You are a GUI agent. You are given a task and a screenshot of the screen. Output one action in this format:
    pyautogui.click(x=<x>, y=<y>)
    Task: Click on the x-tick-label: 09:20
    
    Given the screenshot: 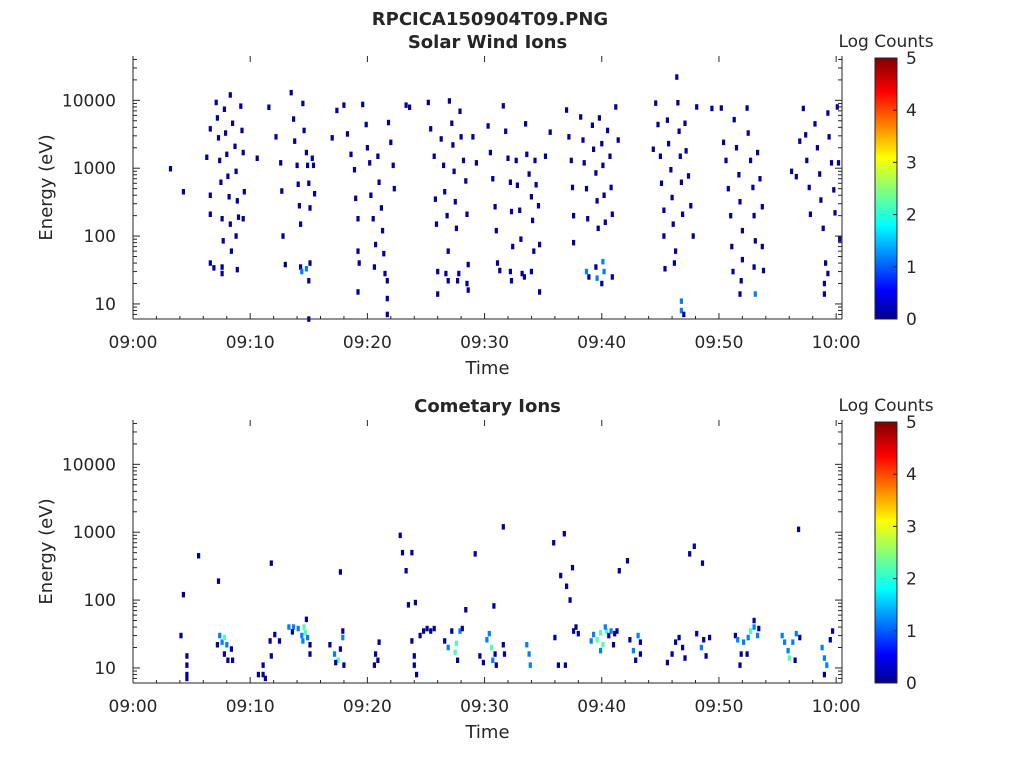 What is the action you would take?
    pyautogui.click(x=367, y=343)
    